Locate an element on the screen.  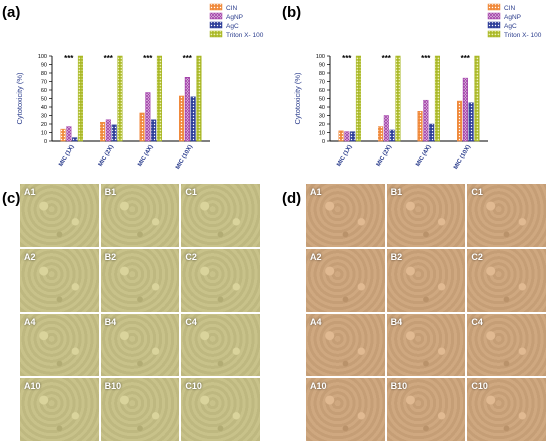
micrograph-cell-c2: C2 is located at coordinates (506, 280).